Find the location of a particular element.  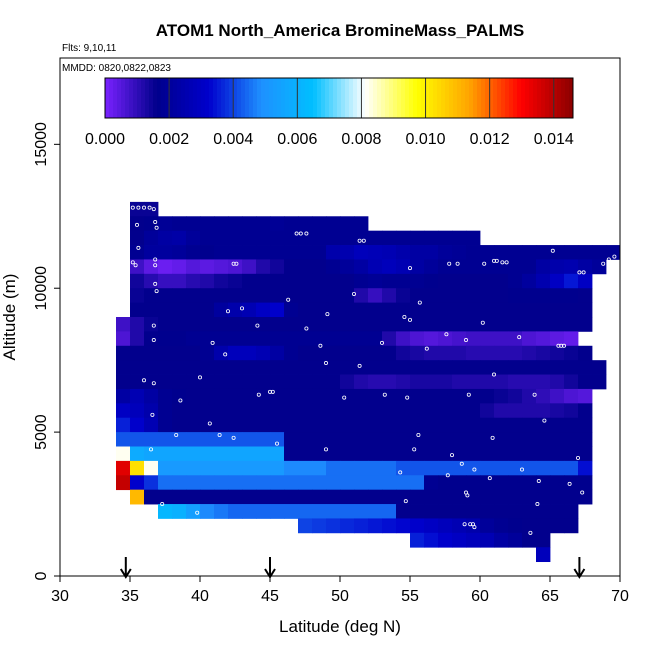

x-tick-label: 45 is located at coordinates (270, 596).